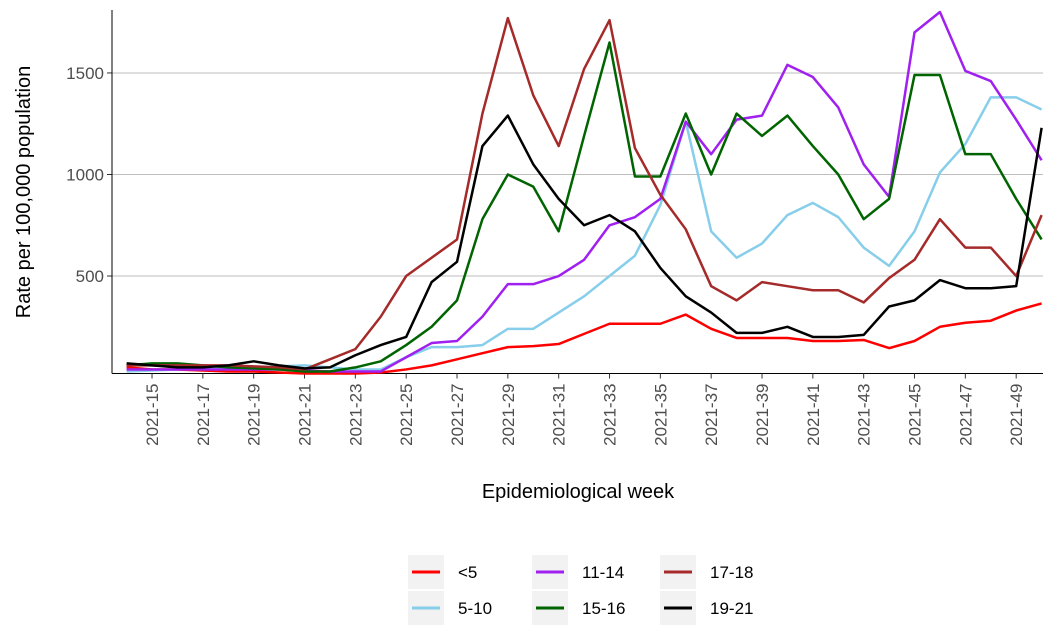  Describe the element at coordinates (508, 415) in the screenshot. I see `x-tick-label: 2021-29` at that location.